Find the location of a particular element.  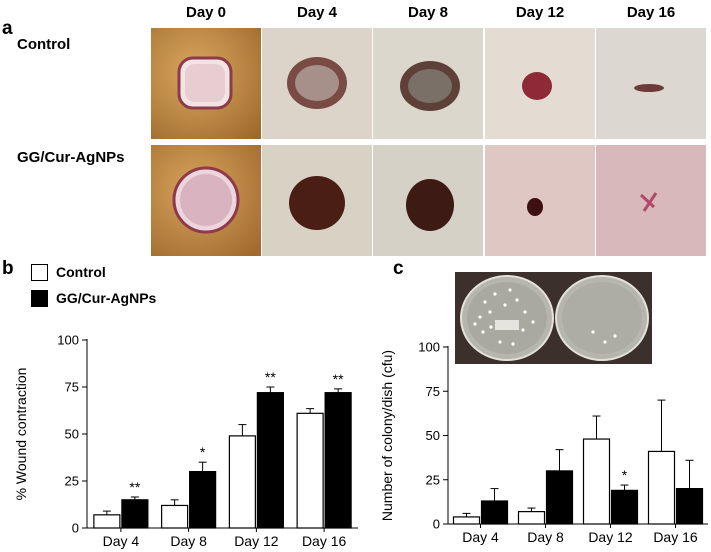

panel-letter-a: a is located at coordinates (7, 28).